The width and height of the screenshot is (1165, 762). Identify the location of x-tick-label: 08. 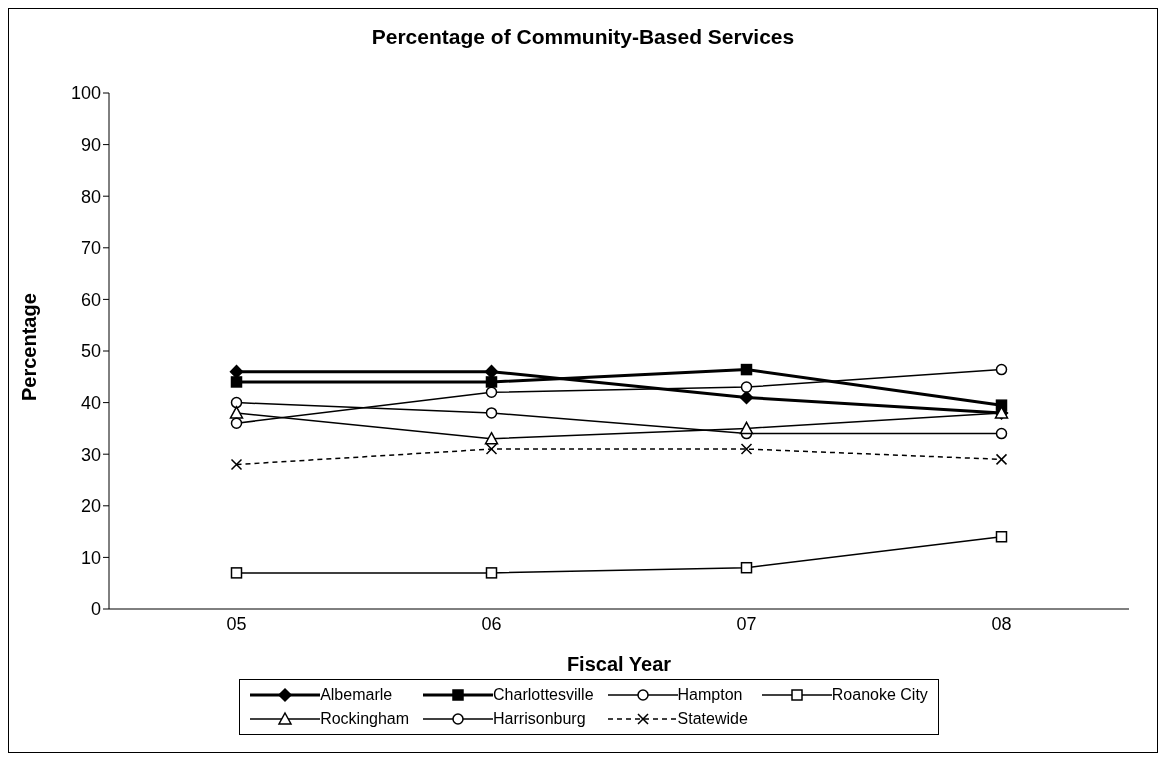
(1001, 623).